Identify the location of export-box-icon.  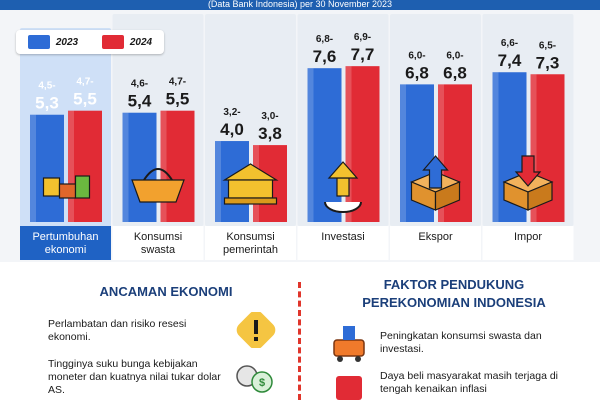
(435, 183).